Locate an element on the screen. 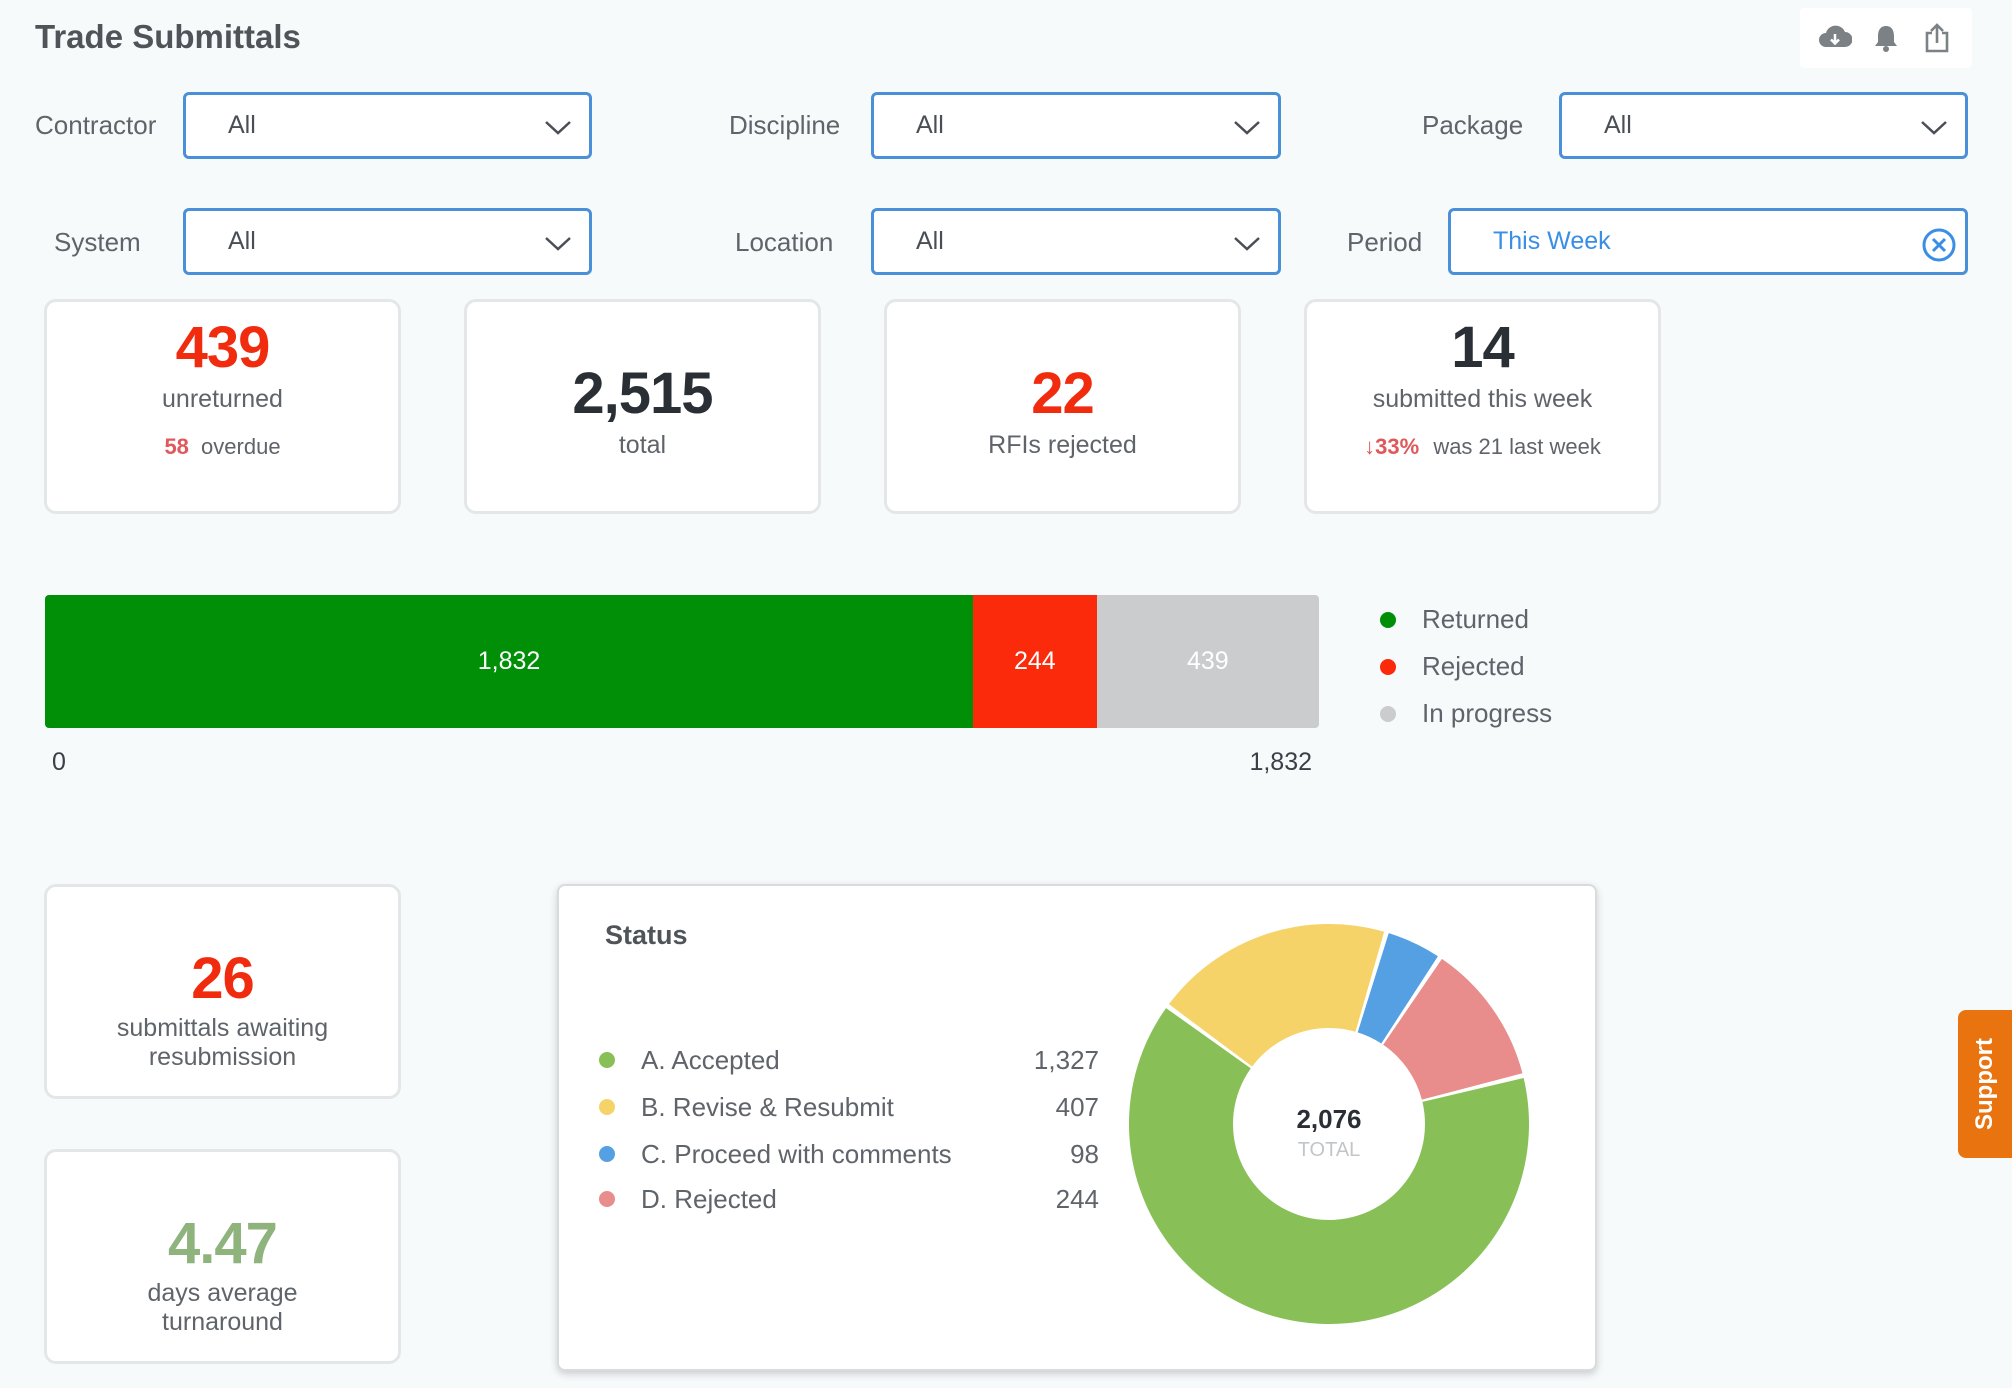 The width and height of the screenshot is (2012, 1388). bar-segment-rejected: 244 is located at coordinates (1035, 661).